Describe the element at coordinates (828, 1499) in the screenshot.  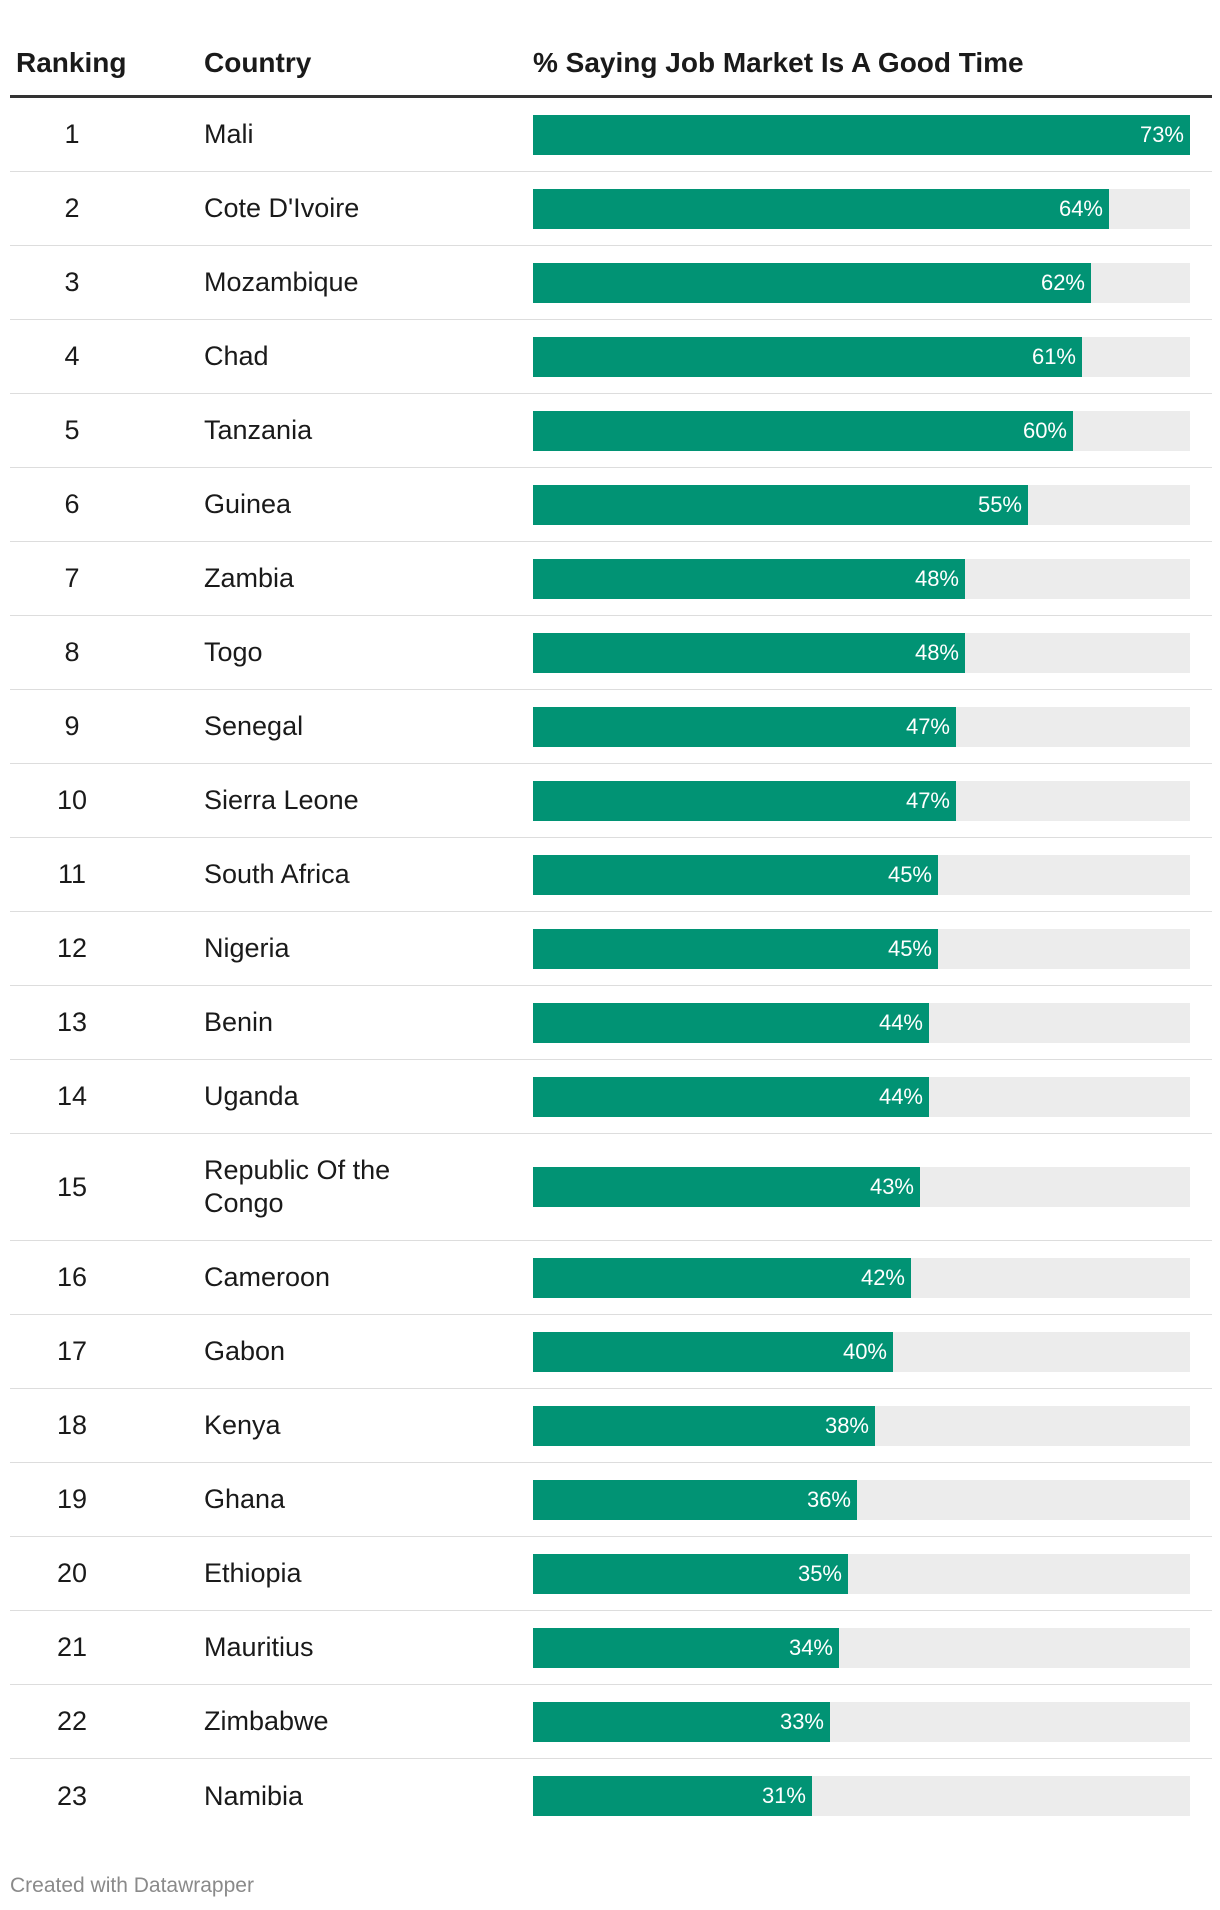
I see `bar-value-label: 36%` at that location.